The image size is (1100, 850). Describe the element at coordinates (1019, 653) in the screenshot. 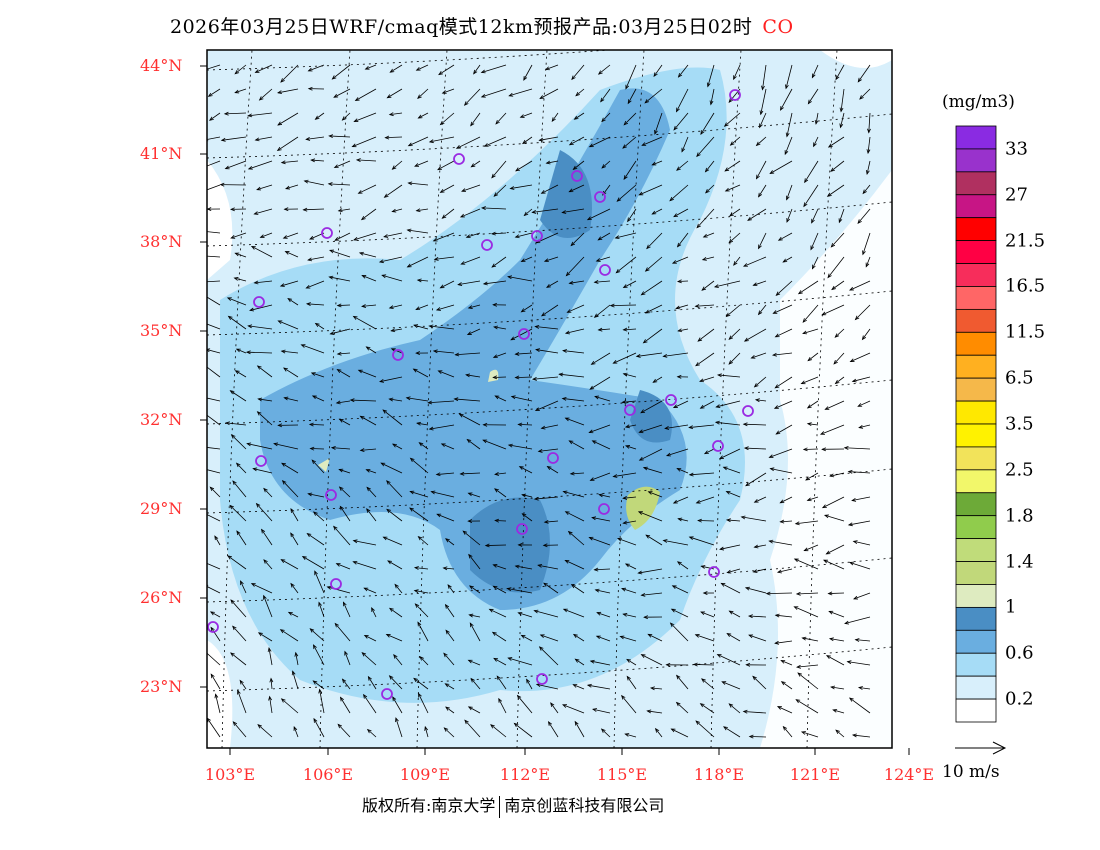

I see `colorbar-label: 0.6` at that location.